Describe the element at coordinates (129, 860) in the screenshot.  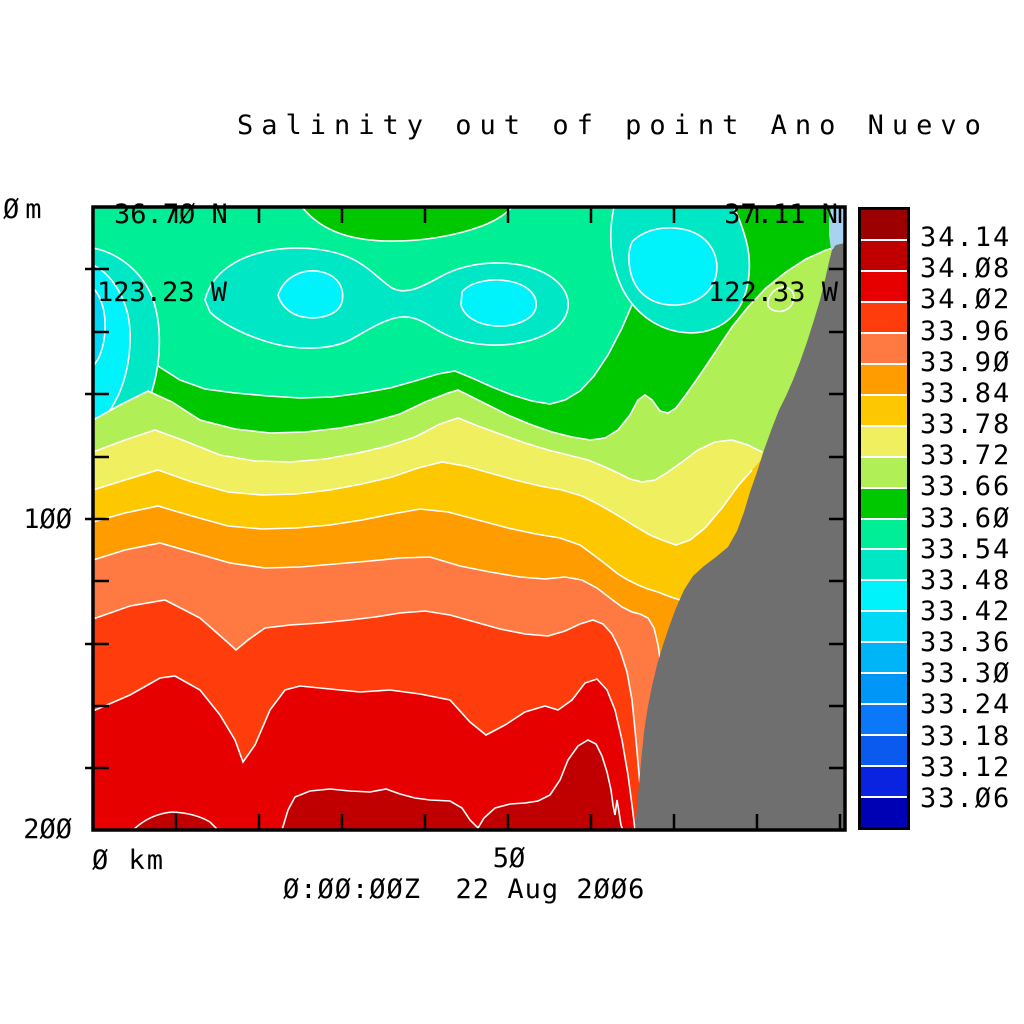
I see `x-axis-label-0km: Ø km` at that location.